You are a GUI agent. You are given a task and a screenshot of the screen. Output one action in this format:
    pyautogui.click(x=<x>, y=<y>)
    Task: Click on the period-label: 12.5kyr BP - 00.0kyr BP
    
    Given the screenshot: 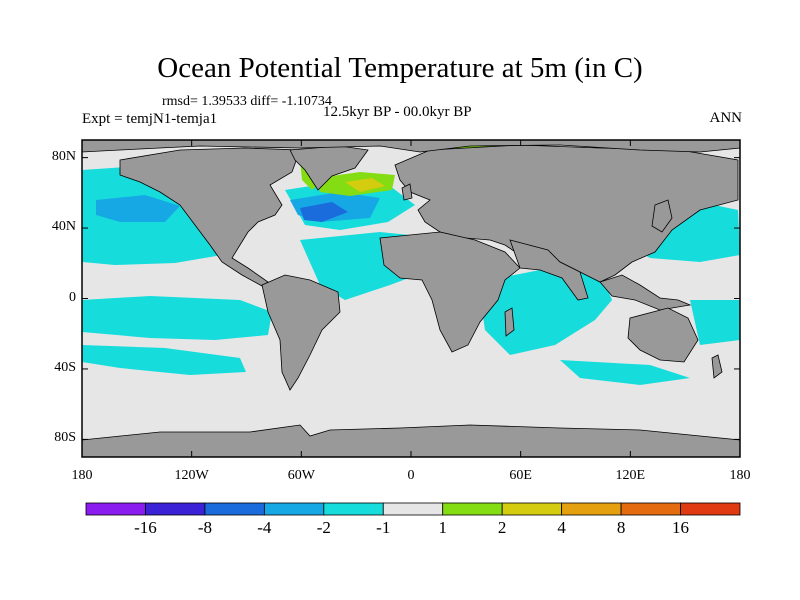 What is the action you would take?
    pyautogui.click(x=397, y=112)
    